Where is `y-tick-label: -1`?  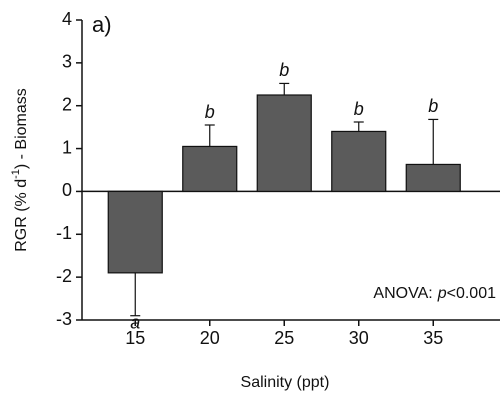 y-tick-label: -1 is located at coordinates (64, 233).